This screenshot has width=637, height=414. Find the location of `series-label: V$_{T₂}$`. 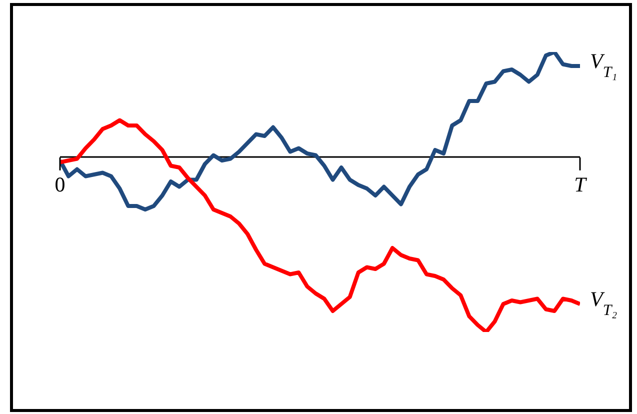

series-label: V$_{T₂}$ is located at coordinates (604, 302).